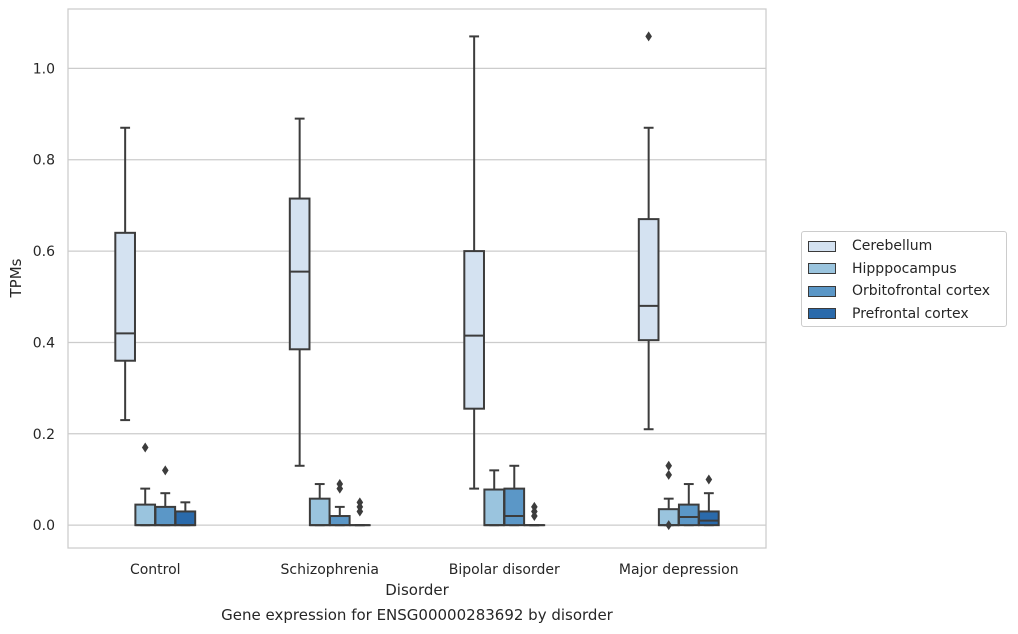  What do you see at coordinates (417, 590) in the screenshot?
I see `x-axis-label: Disorder` at bounding box center [417, 590].